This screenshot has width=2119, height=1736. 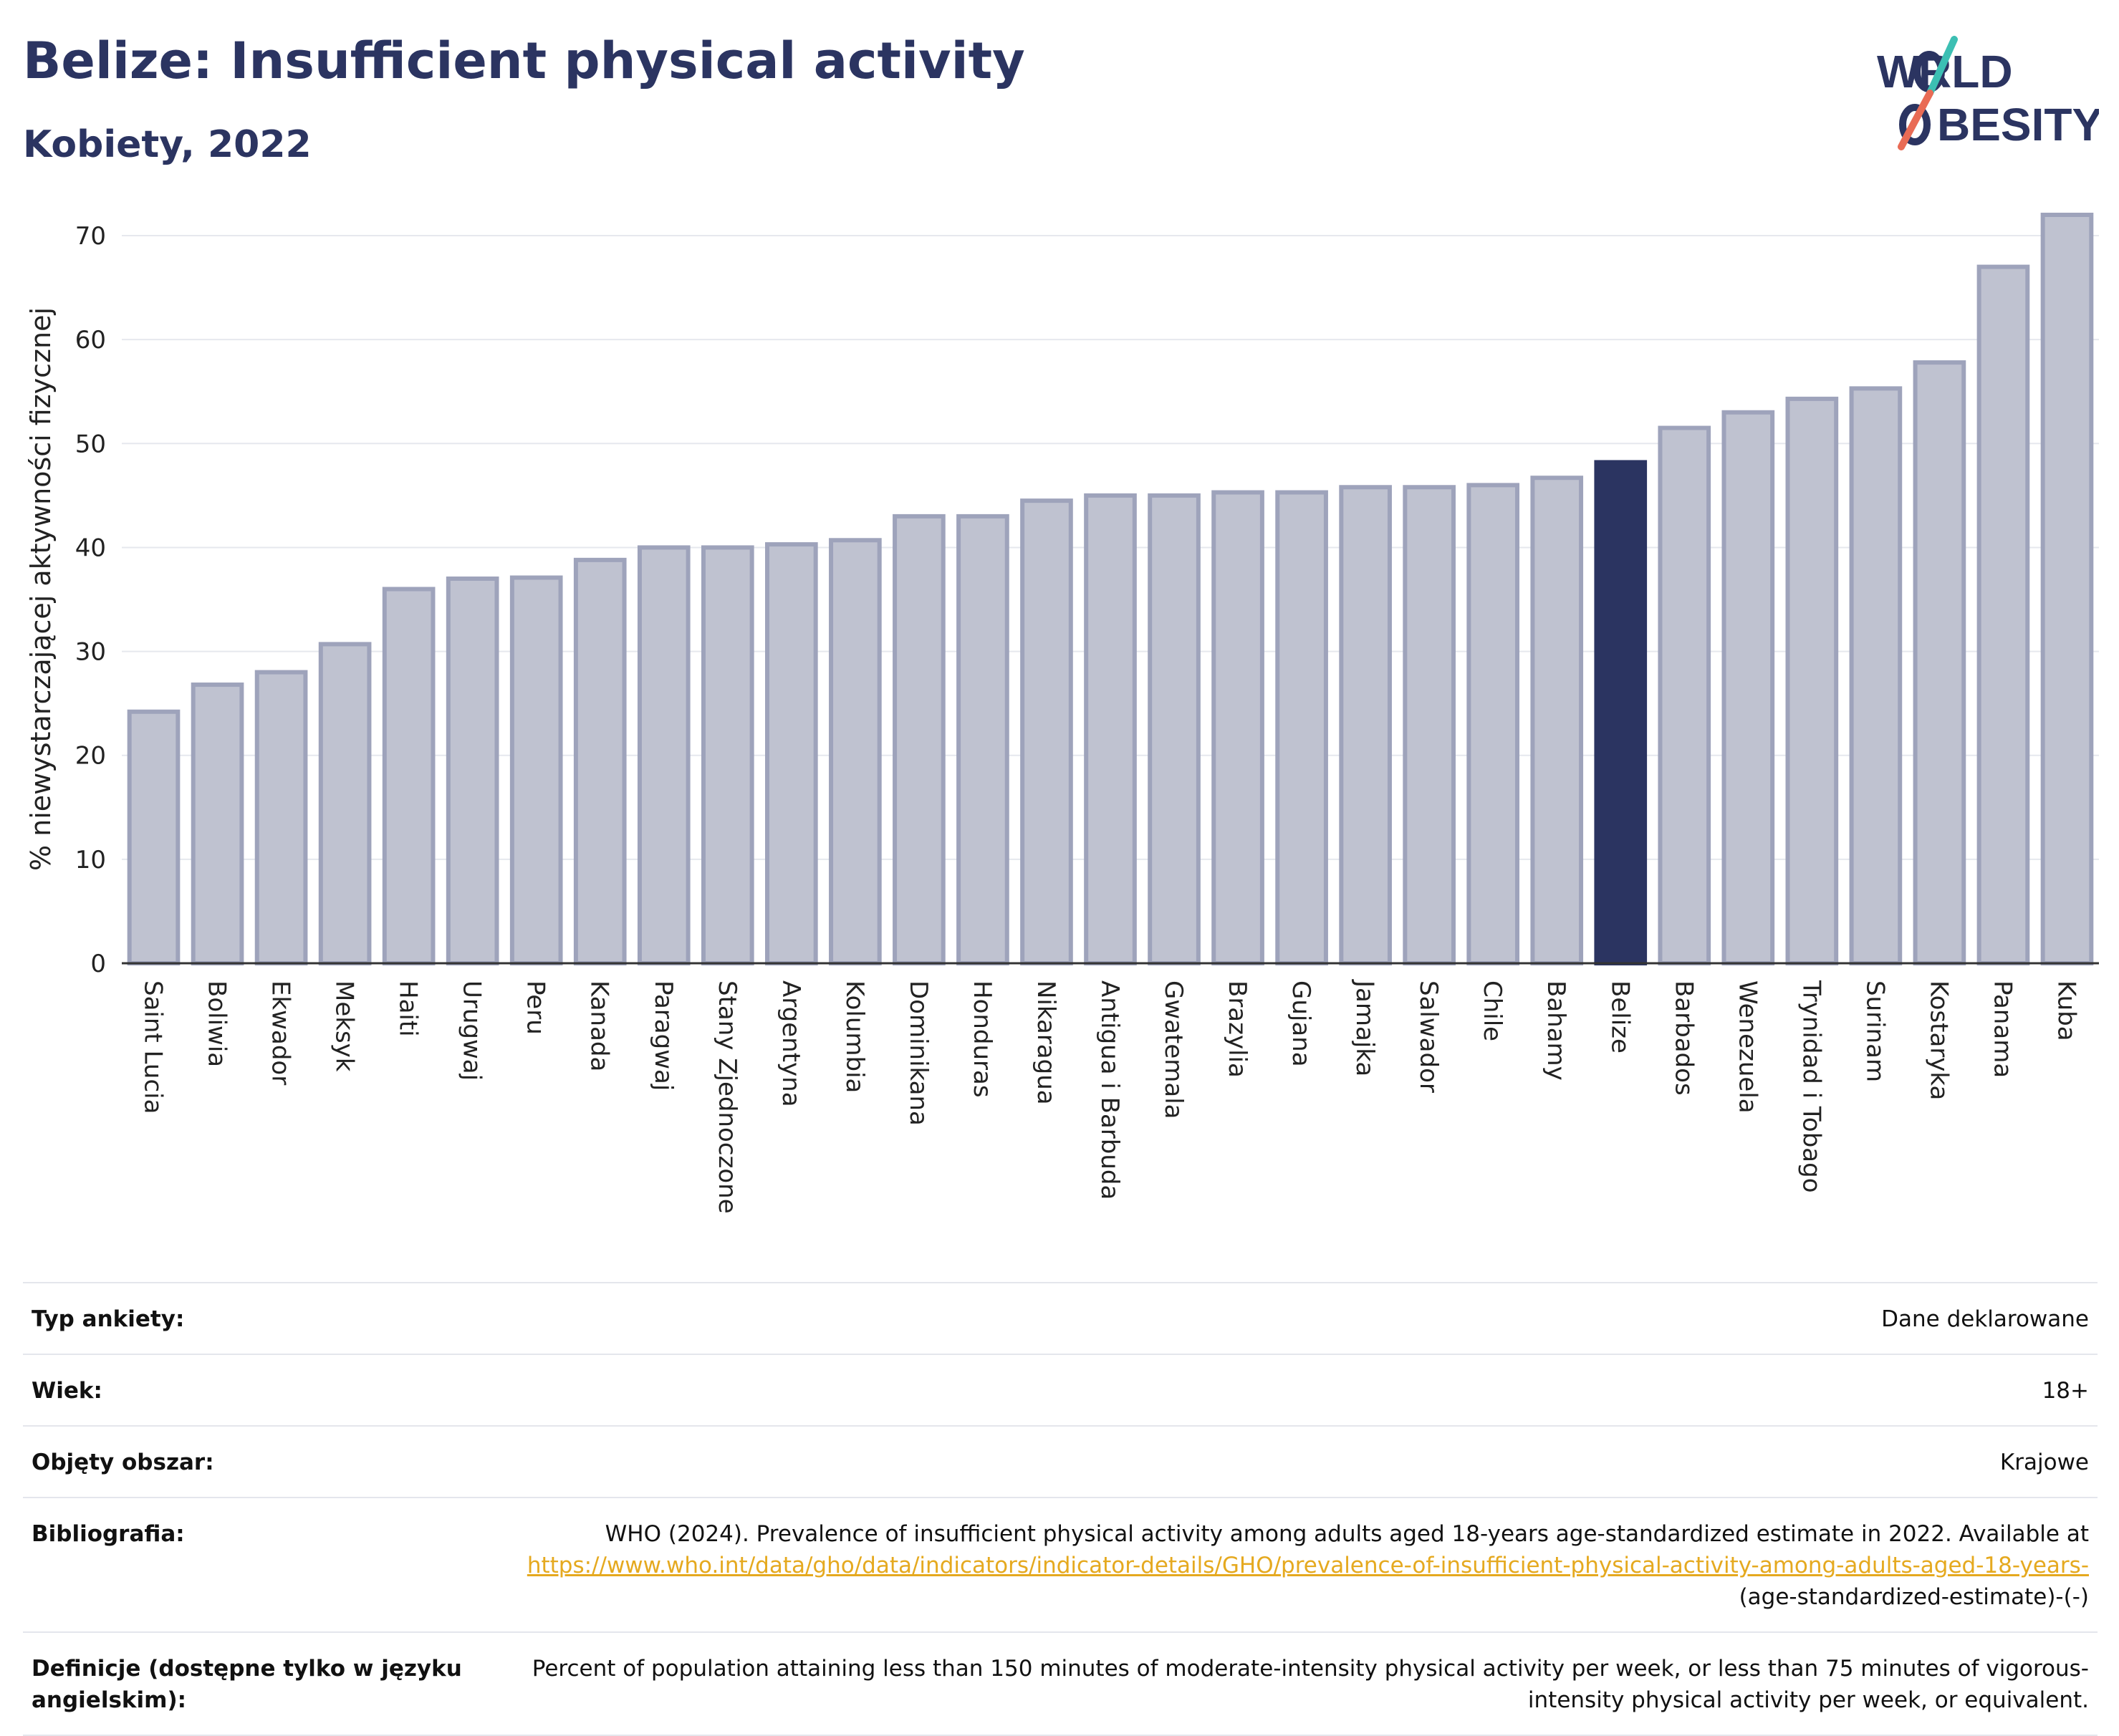 What do you see at coordinates (855, 1036) in the screenshot?
I see `x-tick-label: Kolumbia` at bounding box center [855, 1036].